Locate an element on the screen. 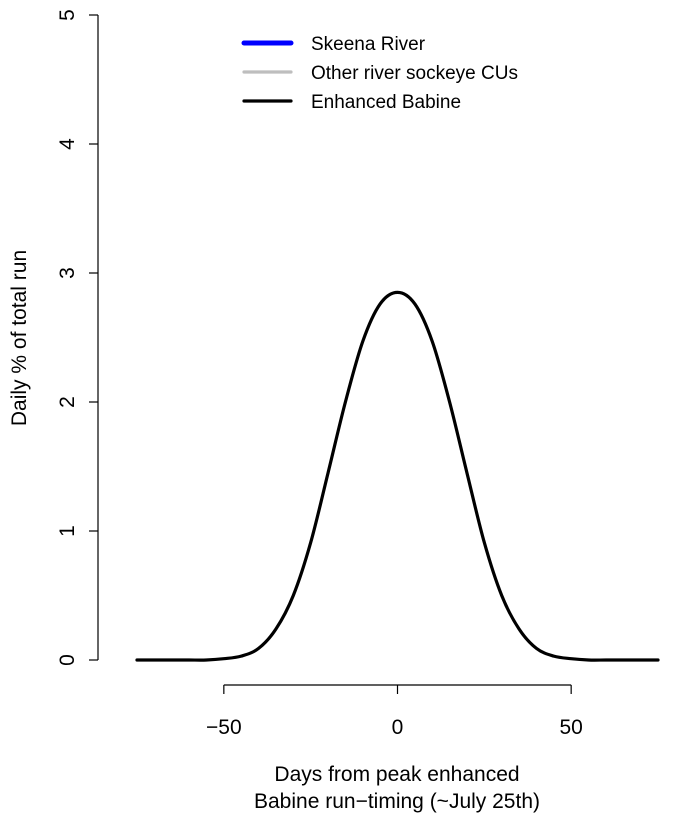 The image size is (686, 821). legend-label: Skeena River is located at coordinates (368, 44).